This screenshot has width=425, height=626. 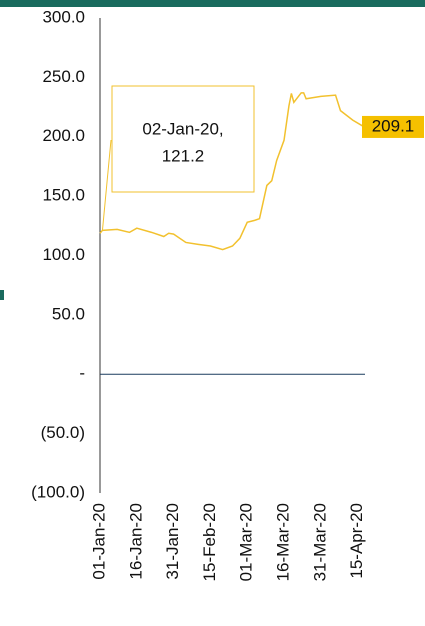 I want to click on end-label: 209.1, so click(x=393, y=125).